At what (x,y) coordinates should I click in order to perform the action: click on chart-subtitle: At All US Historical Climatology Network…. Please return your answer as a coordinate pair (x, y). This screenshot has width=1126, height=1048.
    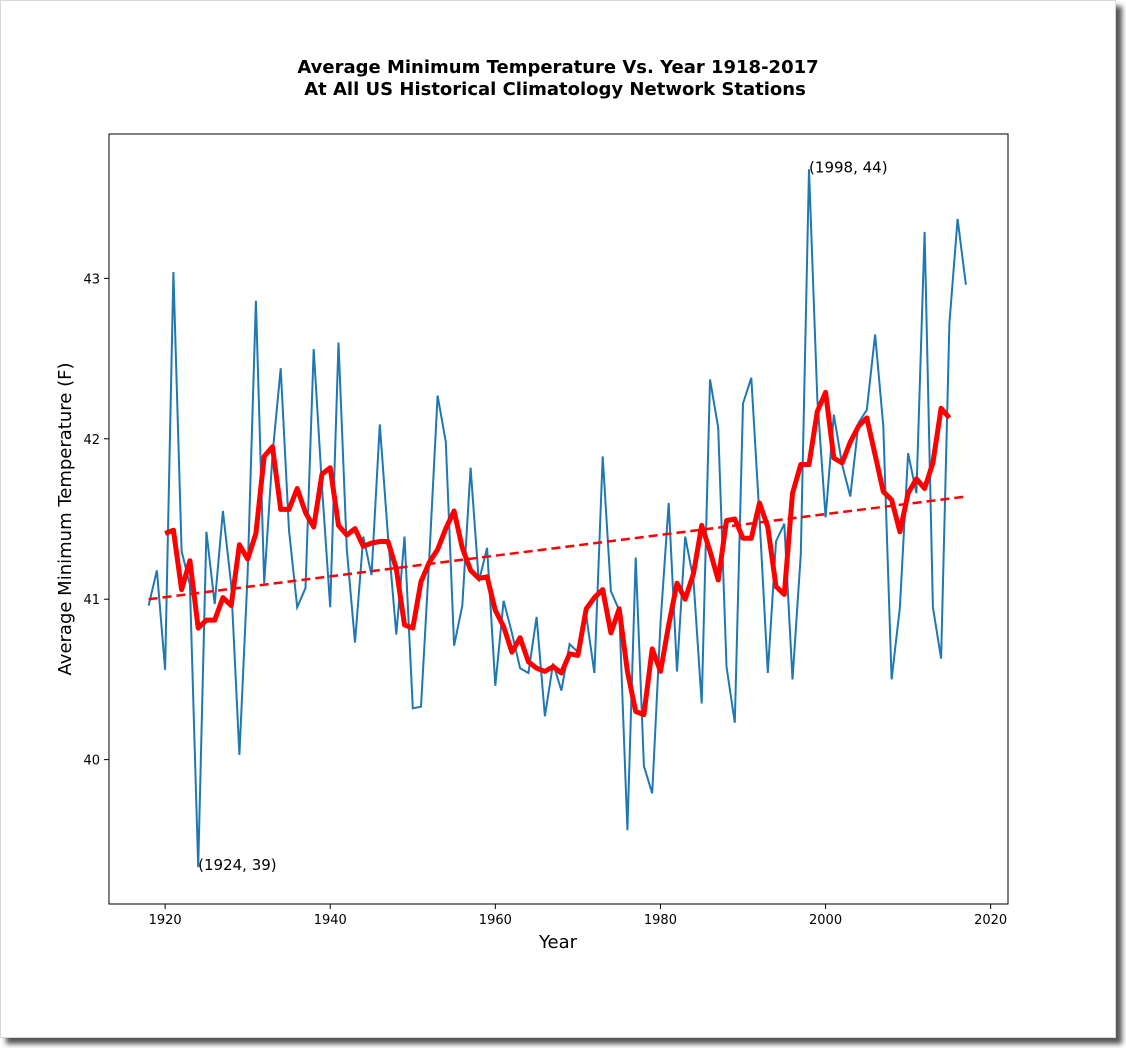
    Looking at the image, I should click on (555, 89).